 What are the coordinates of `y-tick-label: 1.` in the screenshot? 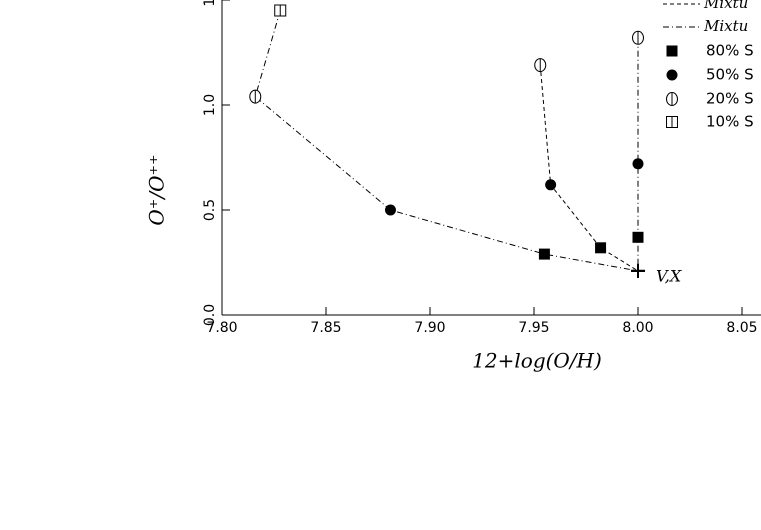 It's located at (210, 3).